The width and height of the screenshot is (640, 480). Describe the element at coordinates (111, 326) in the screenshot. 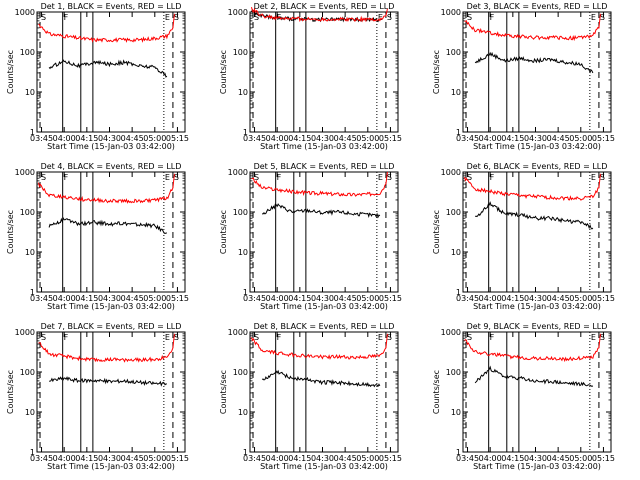

I see `chart-title: Det 7, BLACK = Events, RED = LLD` at that location.